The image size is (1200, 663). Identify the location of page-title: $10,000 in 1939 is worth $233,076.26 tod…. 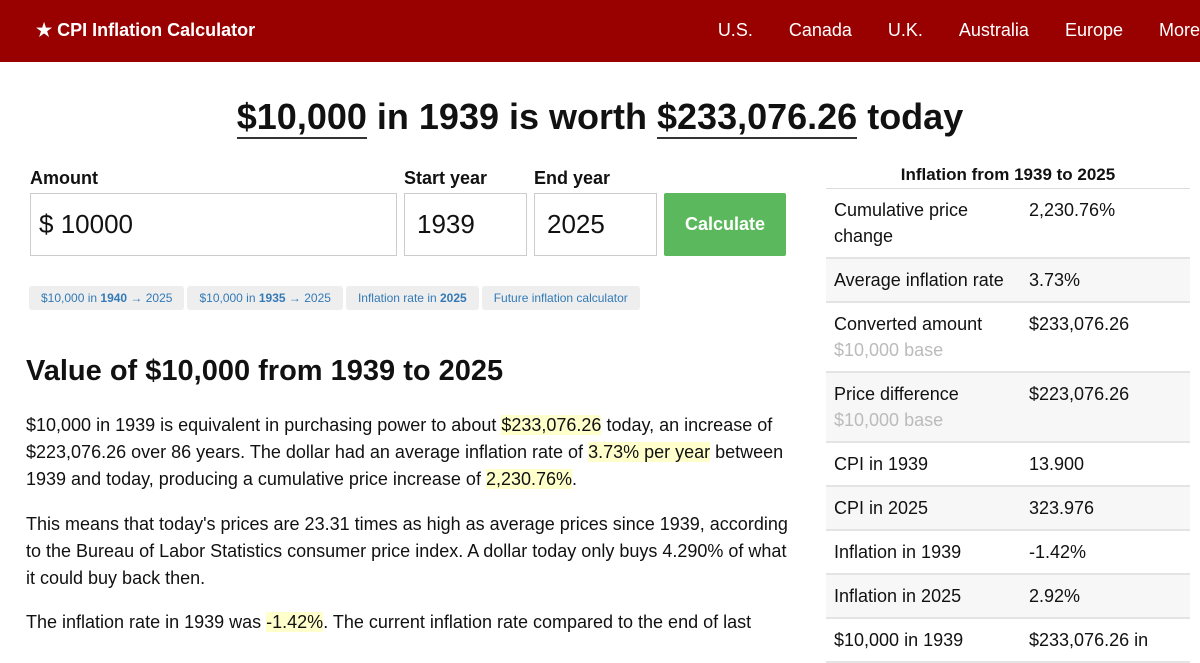
(600, 118).